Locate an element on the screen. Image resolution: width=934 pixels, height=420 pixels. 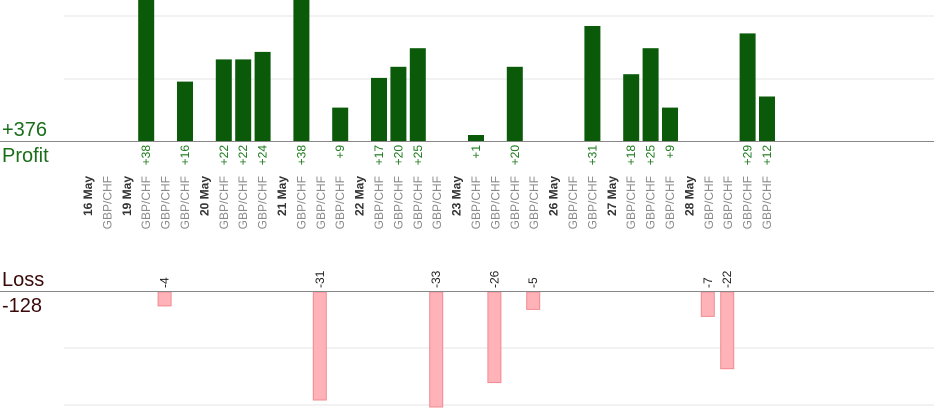
profit-total: +376 is located at coordinates (25, 130).